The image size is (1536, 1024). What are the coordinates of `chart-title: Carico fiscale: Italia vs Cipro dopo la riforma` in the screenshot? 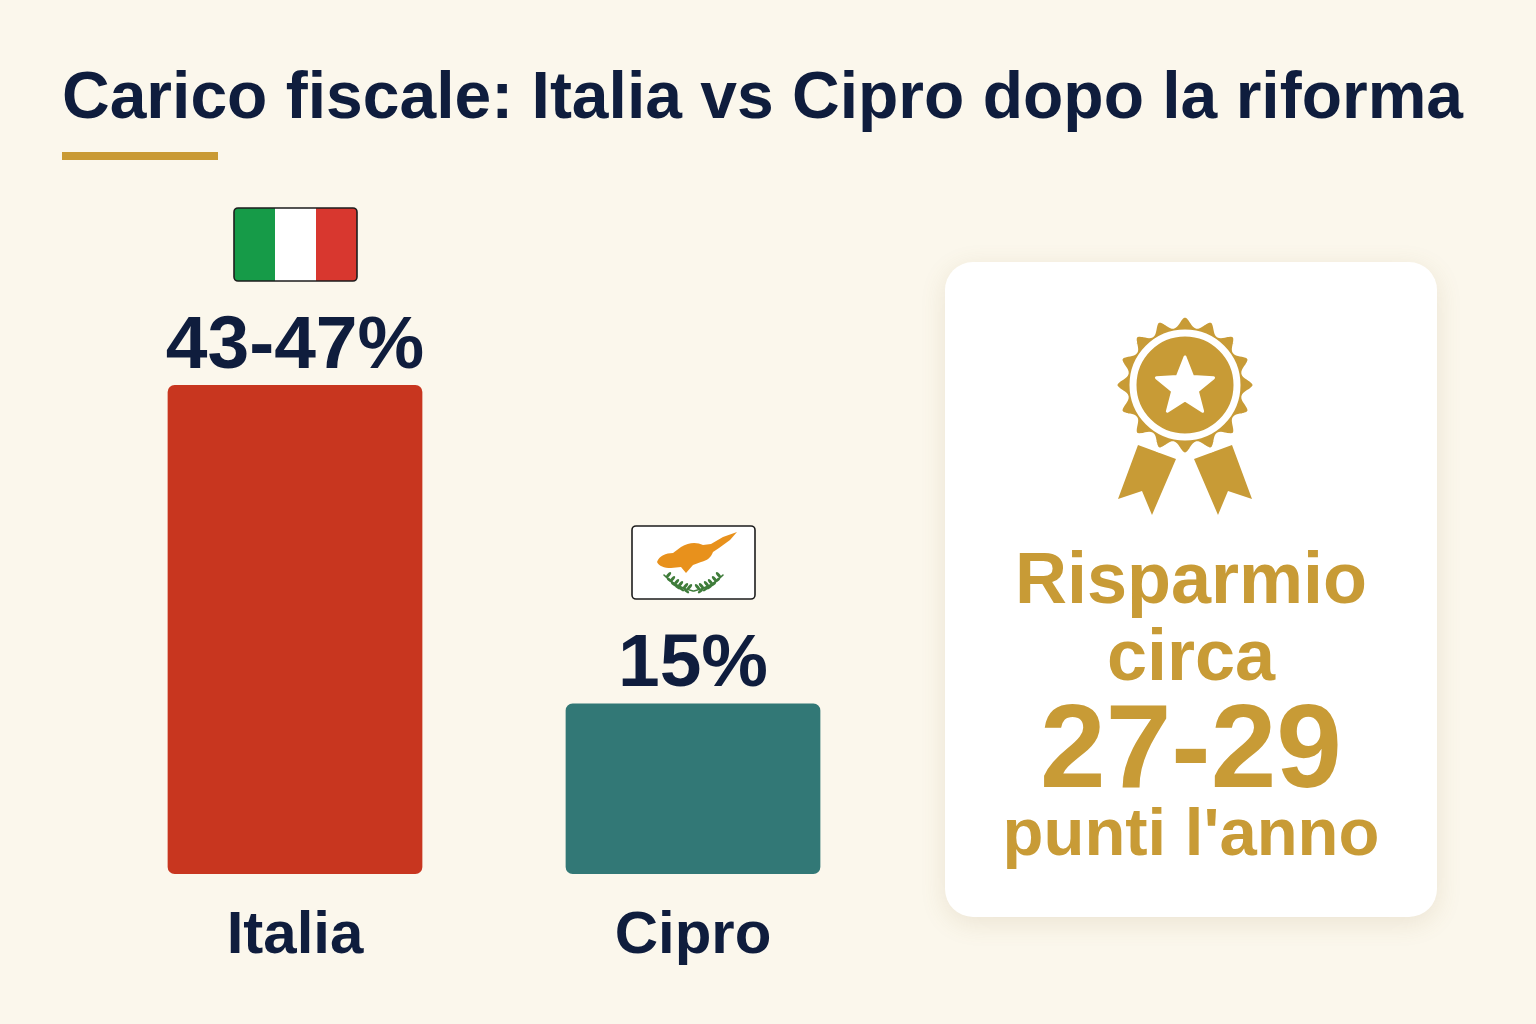 It's located at (763, 95).